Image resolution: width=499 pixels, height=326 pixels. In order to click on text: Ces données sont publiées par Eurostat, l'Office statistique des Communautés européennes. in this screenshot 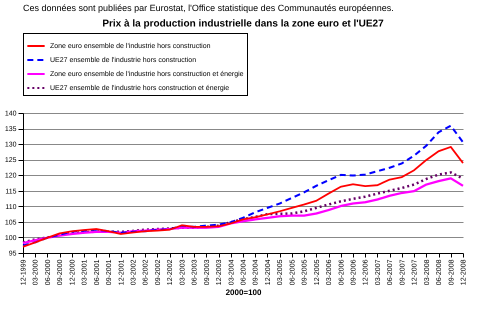, I will do `click(208, 8)`.